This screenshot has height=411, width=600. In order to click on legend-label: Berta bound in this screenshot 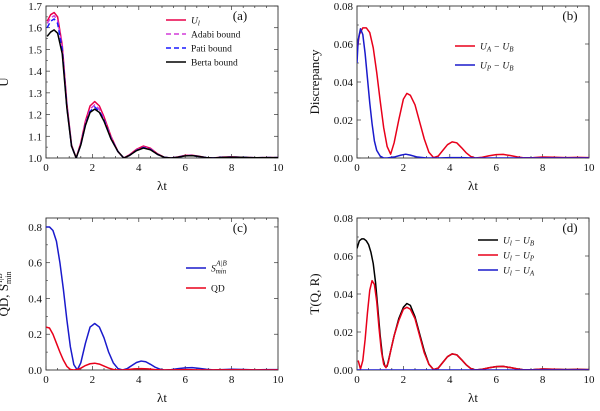, I will do `click(214, 64)`.